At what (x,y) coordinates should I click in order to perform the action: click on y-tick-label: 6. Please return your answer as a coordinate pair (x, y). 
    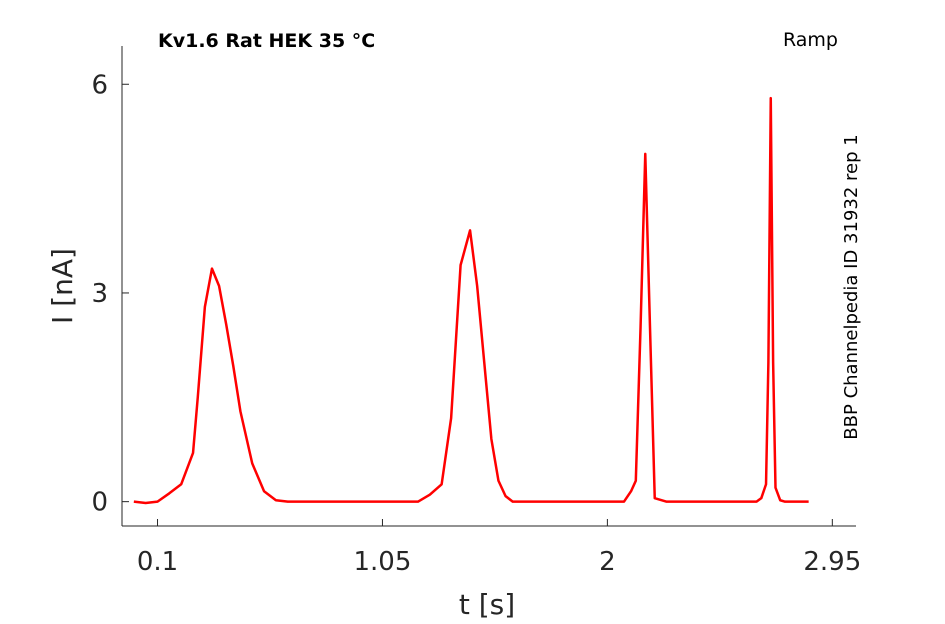
    Looking at the image, I should click on (99, 85).